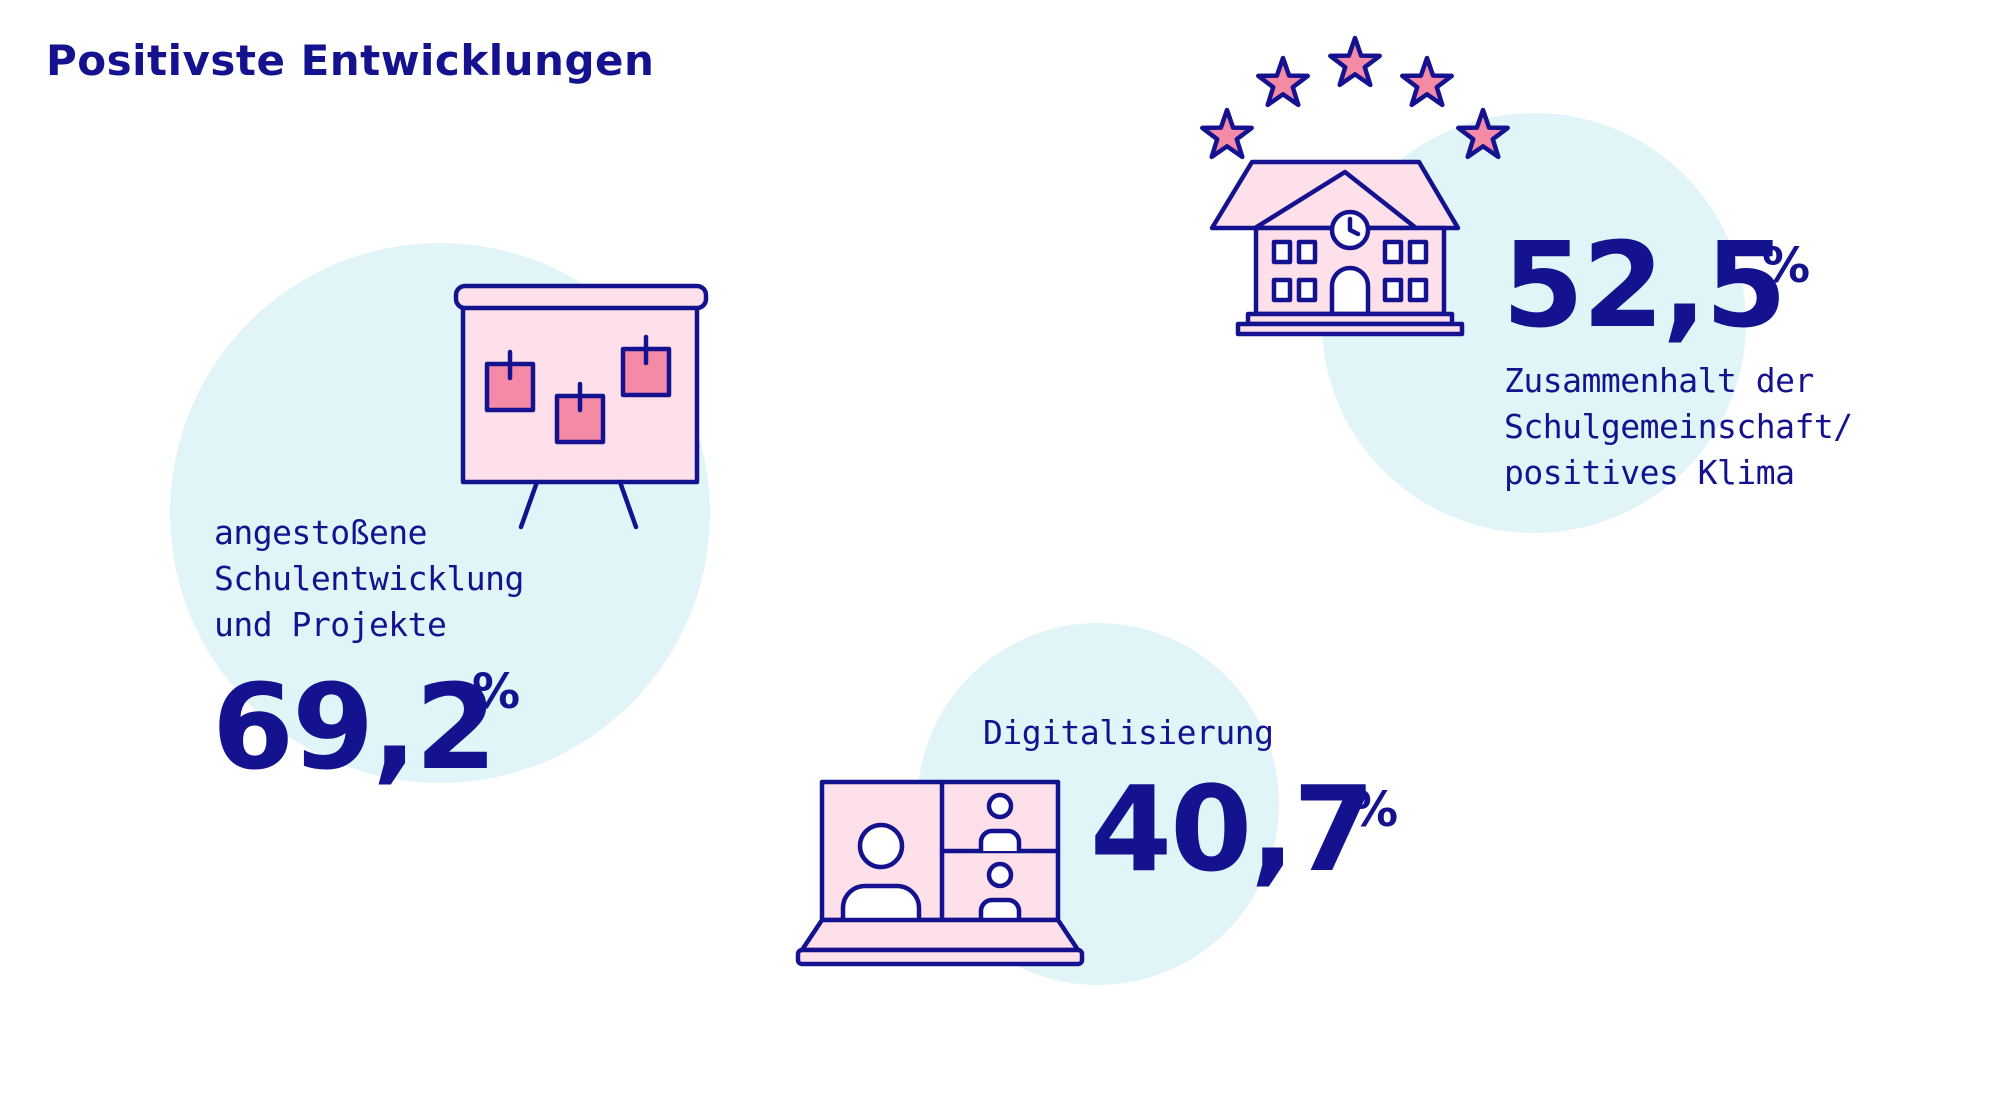 This screenshot has height=1096, width=2012. Describe the element at coordinates (1644, 285) in the screenshot. I see `value-zusammenhalt: 52,5` at that location.